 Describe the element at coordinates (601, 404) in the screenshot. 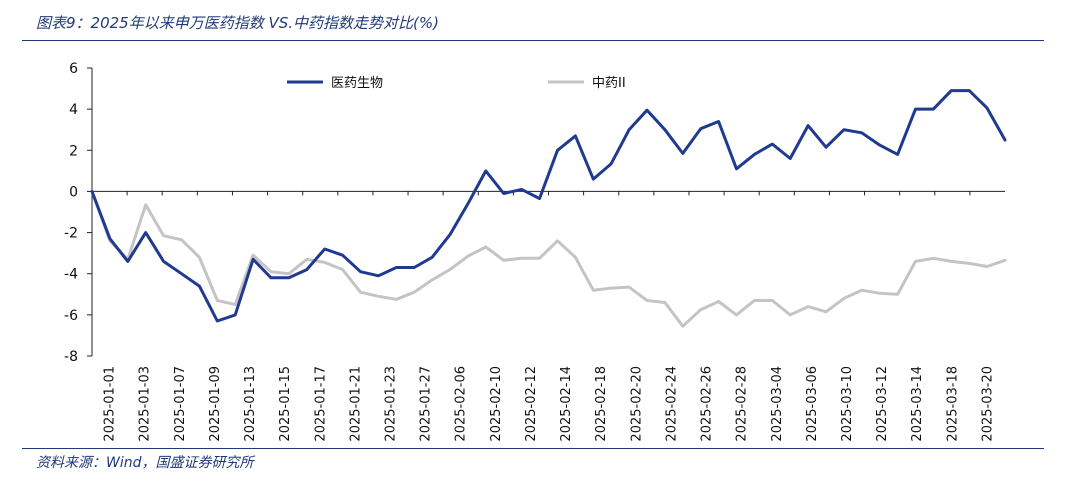

I see `x-tick-label: 2025-02-18` at that location.